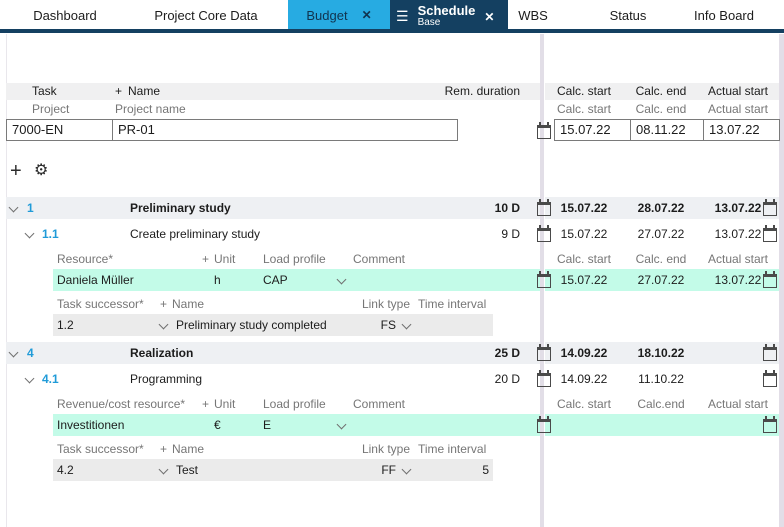  I want to click on actual-start-field: 13.07.22, so click(734, 129).